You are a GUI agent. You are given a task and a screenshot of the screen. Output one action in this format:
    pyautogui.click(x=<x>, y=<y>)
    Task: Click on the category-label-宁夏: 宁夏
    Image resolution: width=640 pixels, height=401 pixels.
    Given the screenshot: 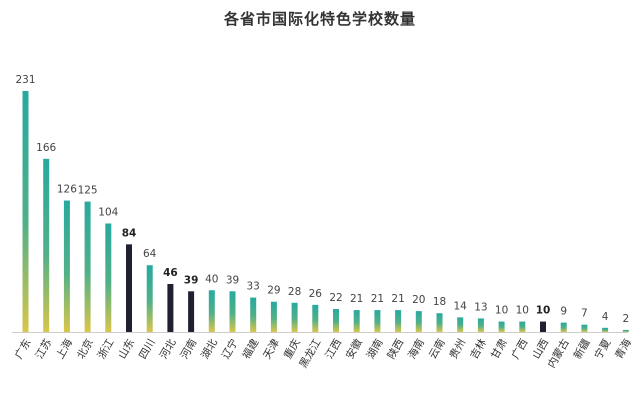 What is the action you would take?
    pyautogui.click(x=603, y=348)
    